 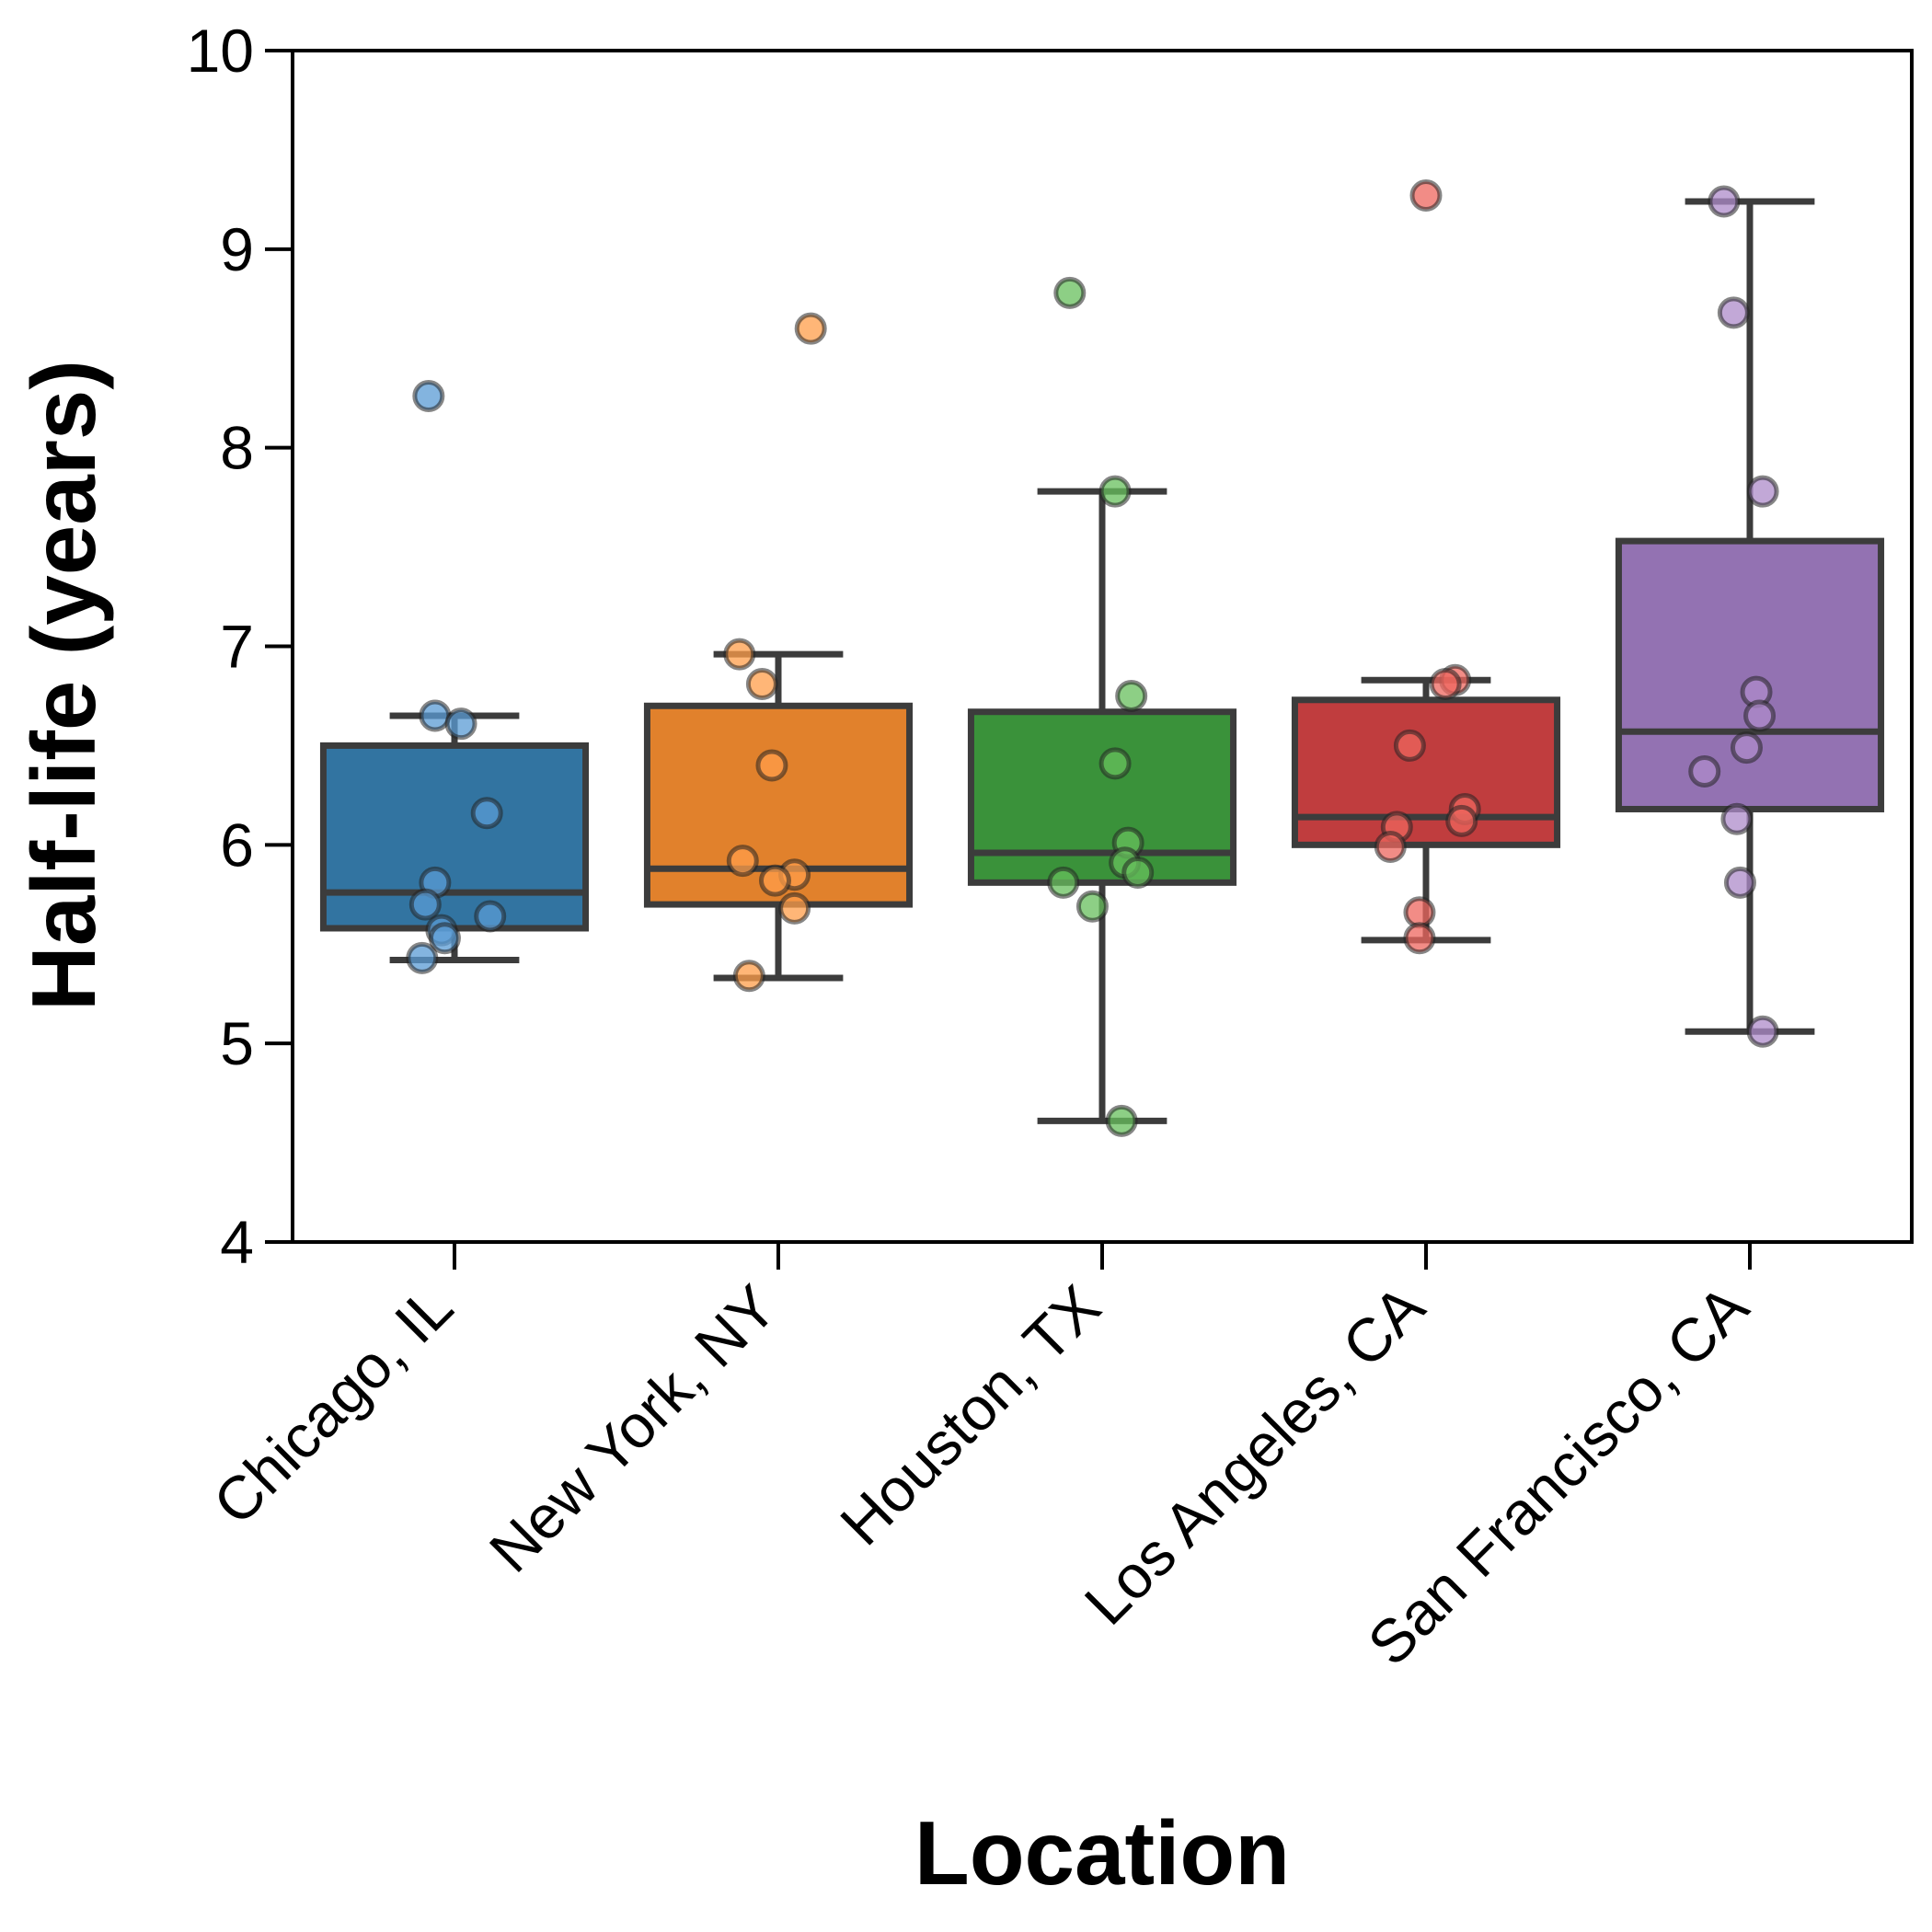 I want to click on x-tick-label: New York, NY, so click(x=633, y=1428).